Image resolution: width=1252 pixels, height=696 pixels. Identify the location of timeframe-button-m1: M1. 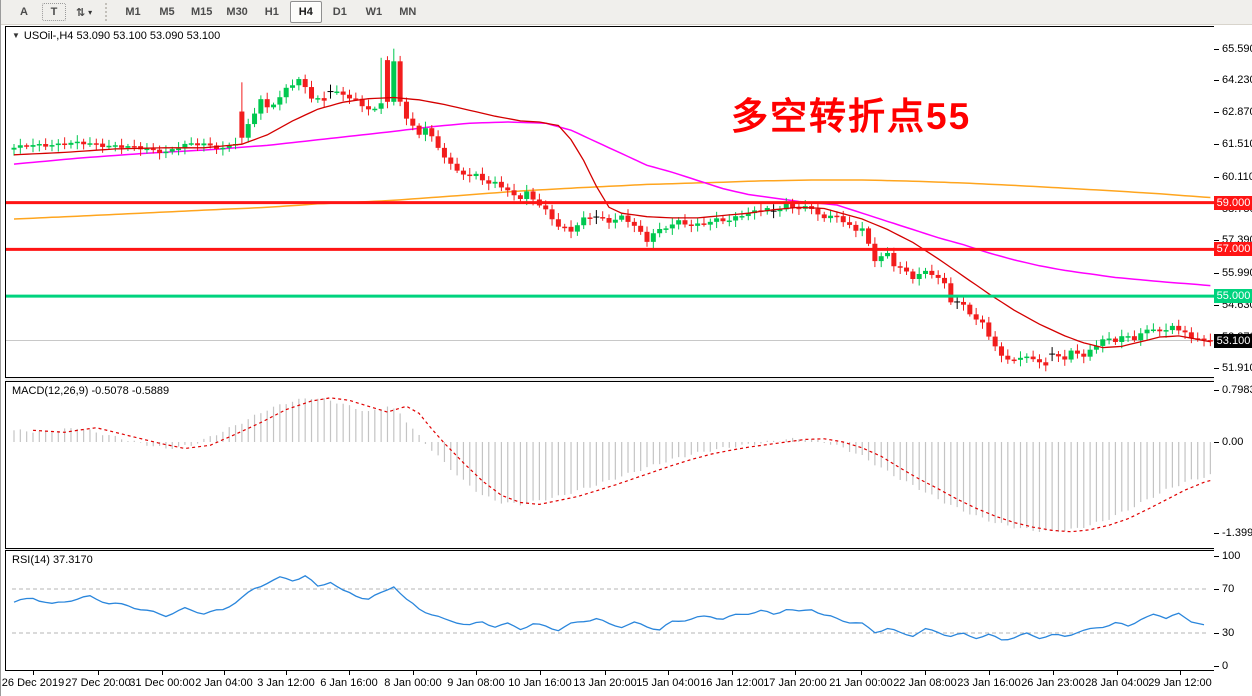
(133, 12).